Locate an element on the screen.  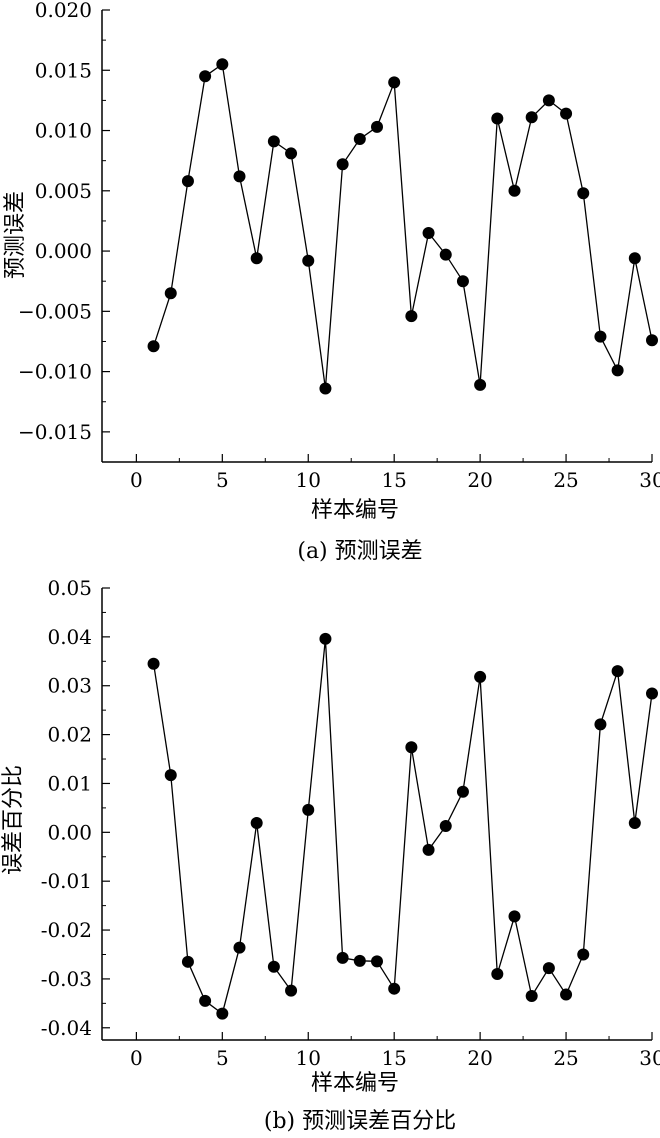
panel-b-x-tick-label: 15 is located at coordinates (393, 1058).